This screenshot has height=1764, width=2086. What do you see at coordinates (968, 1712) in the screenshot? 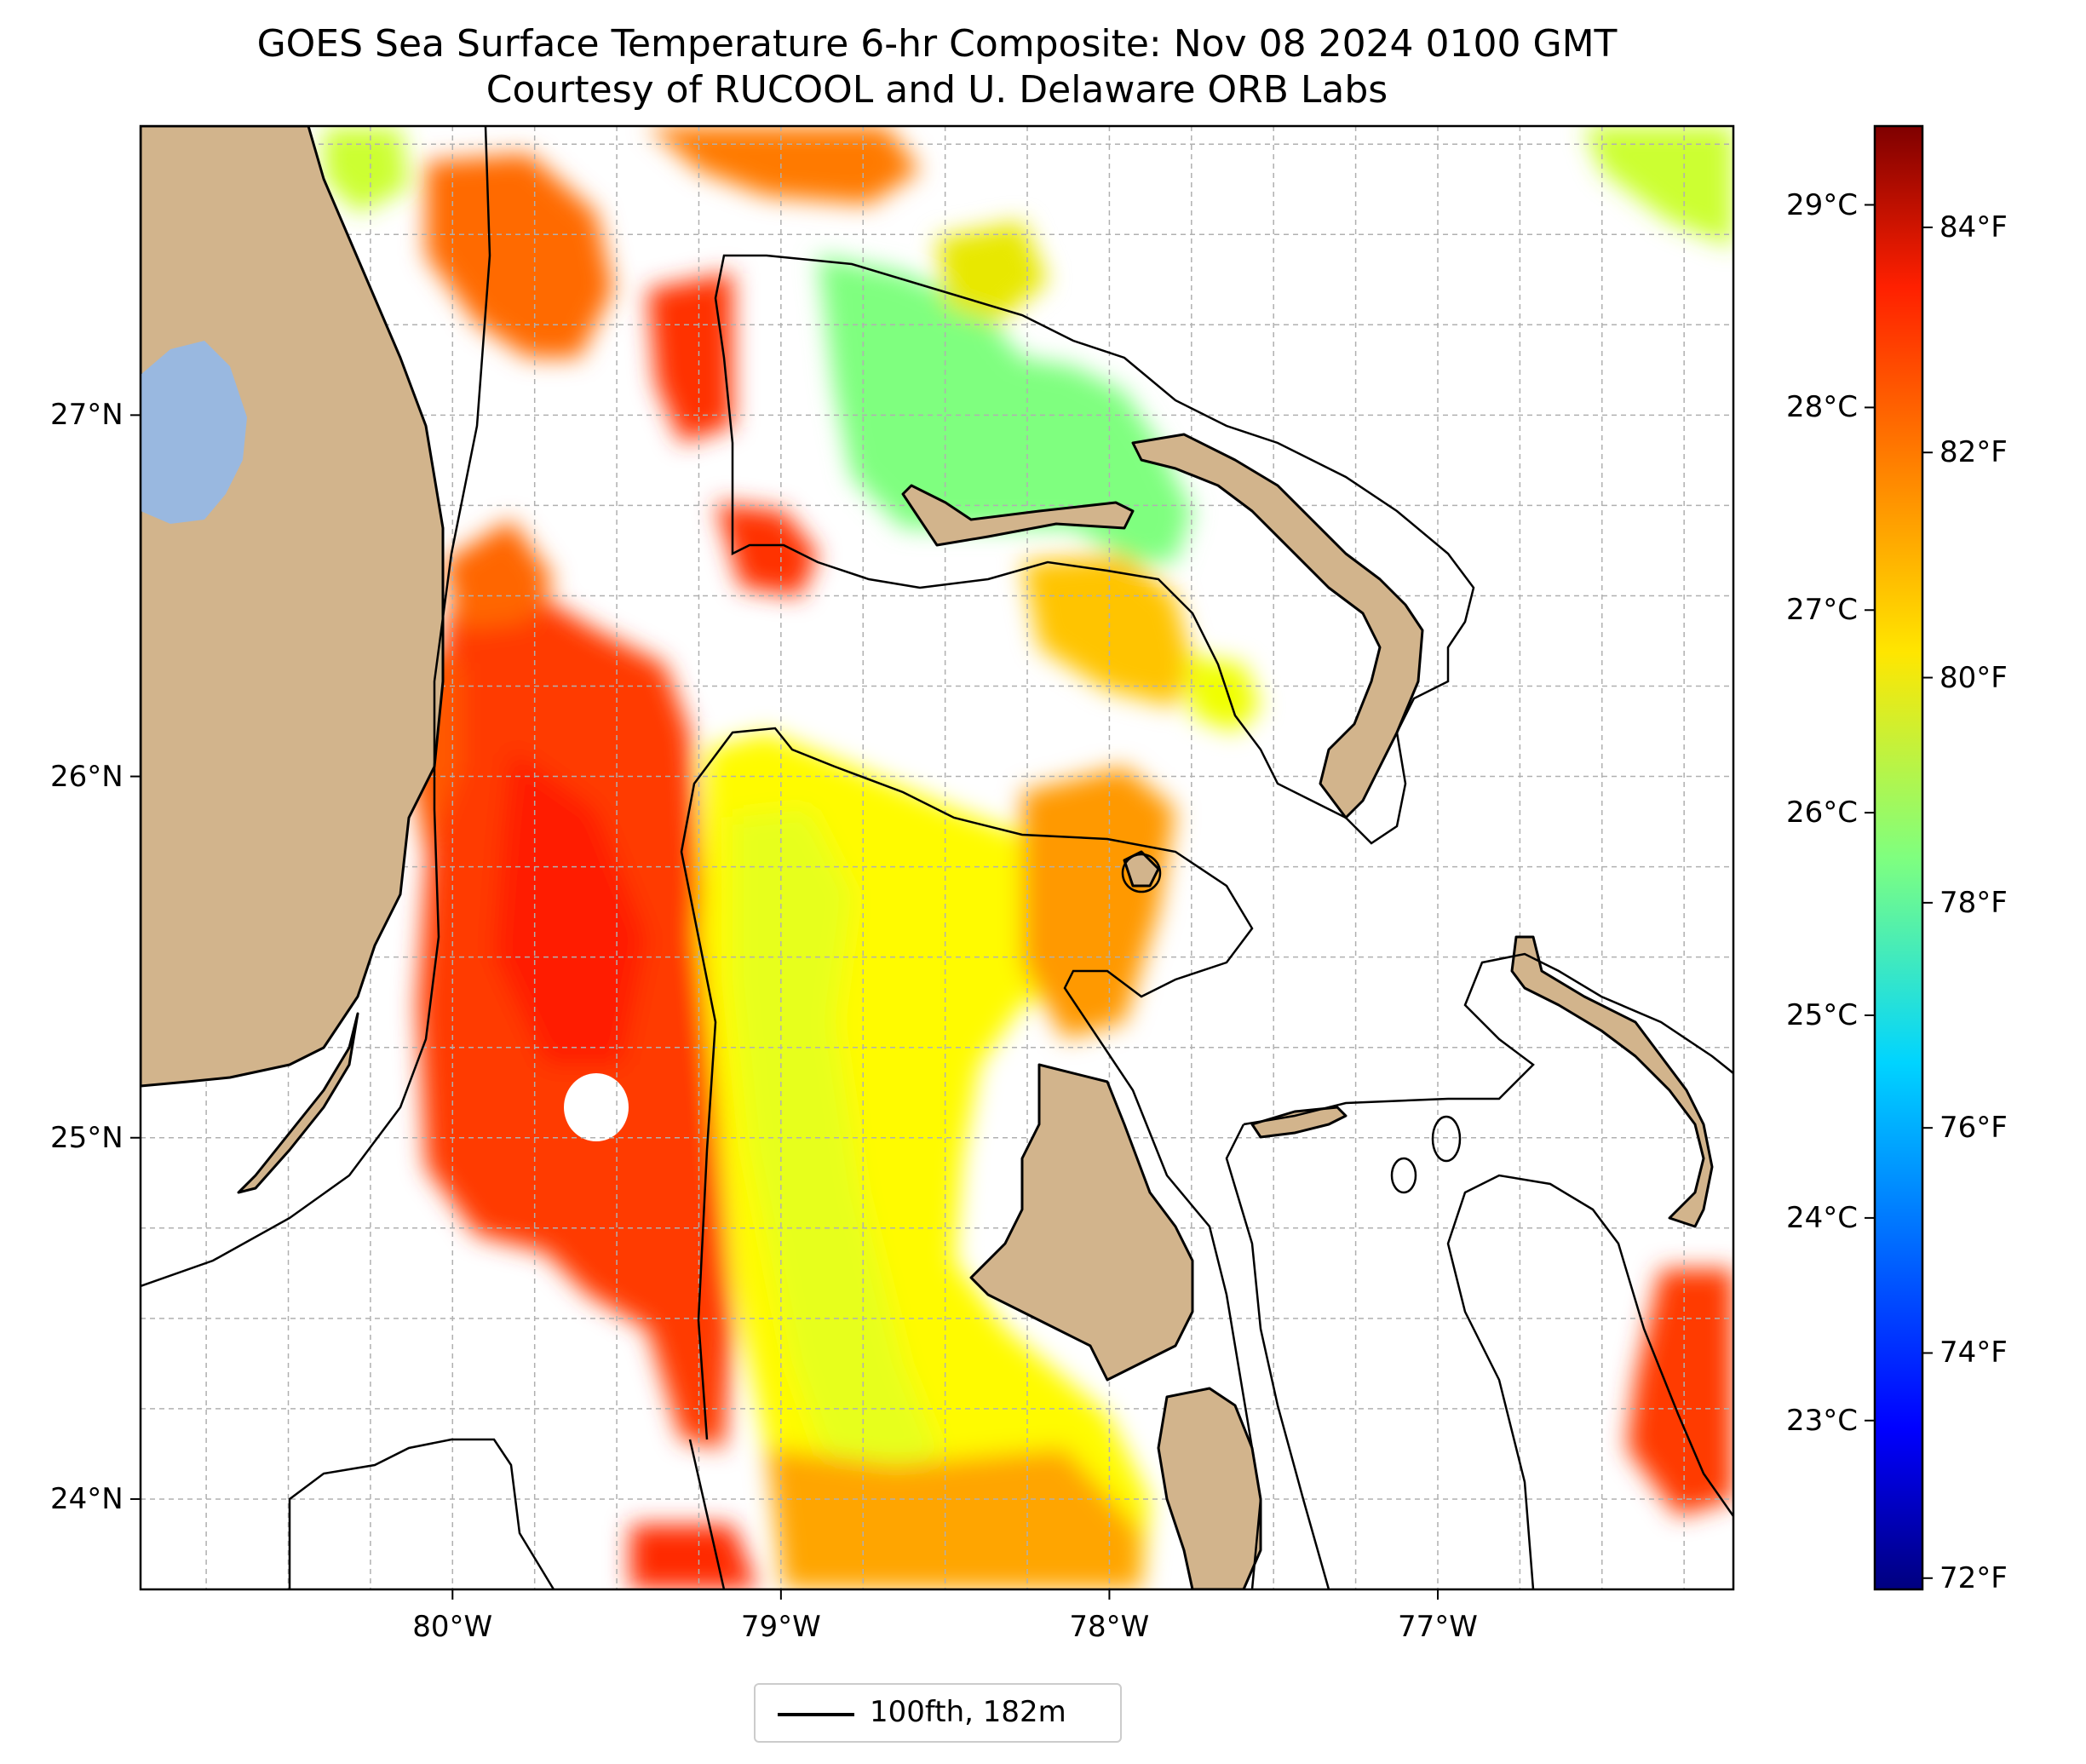
I see `legend-label: 100fth, 182m` at bounding box center [968, 1712].